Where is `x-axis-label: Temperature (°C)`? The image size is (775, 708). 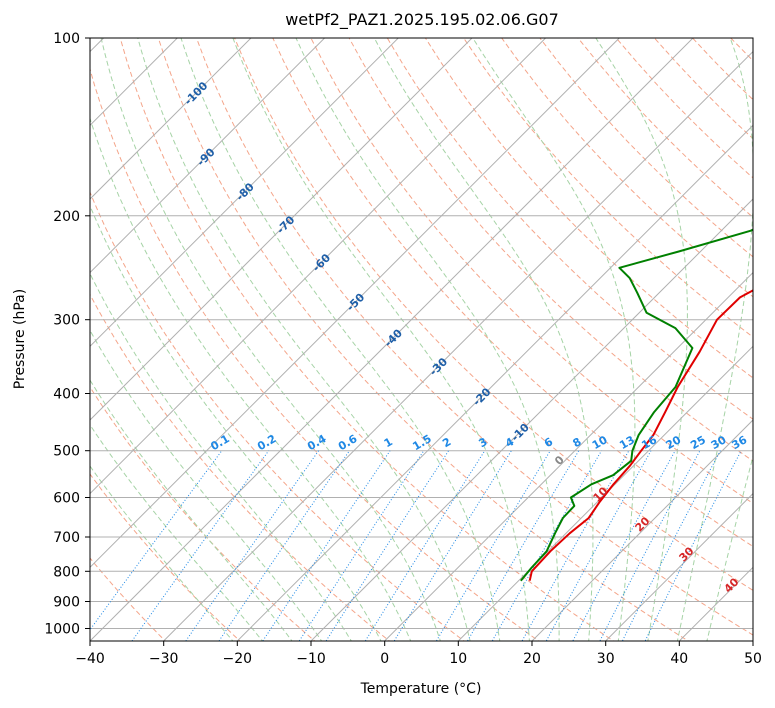 x-axis-label: Temperature (°C) is located at coordinates (421, 689).